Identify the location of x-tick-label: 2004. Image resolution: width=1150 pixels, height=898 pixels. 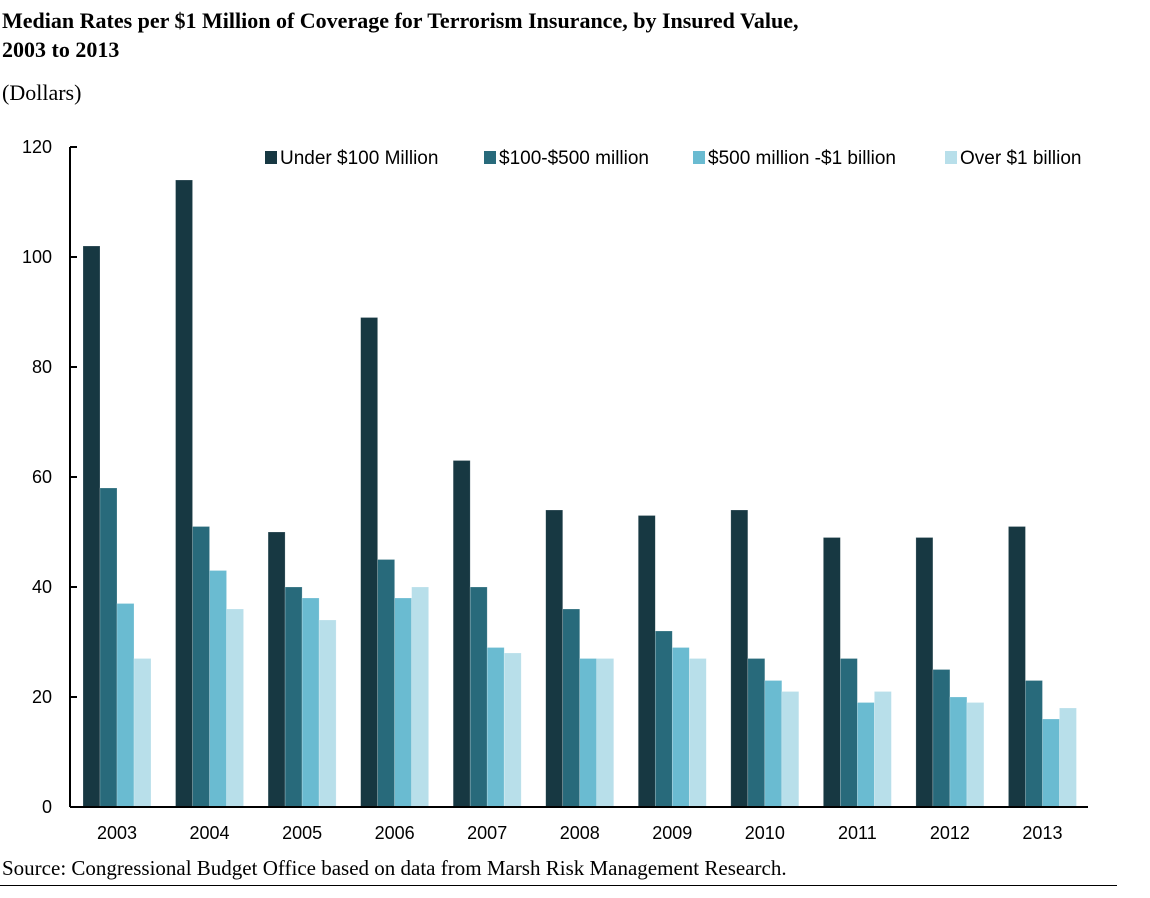
(210, 833).